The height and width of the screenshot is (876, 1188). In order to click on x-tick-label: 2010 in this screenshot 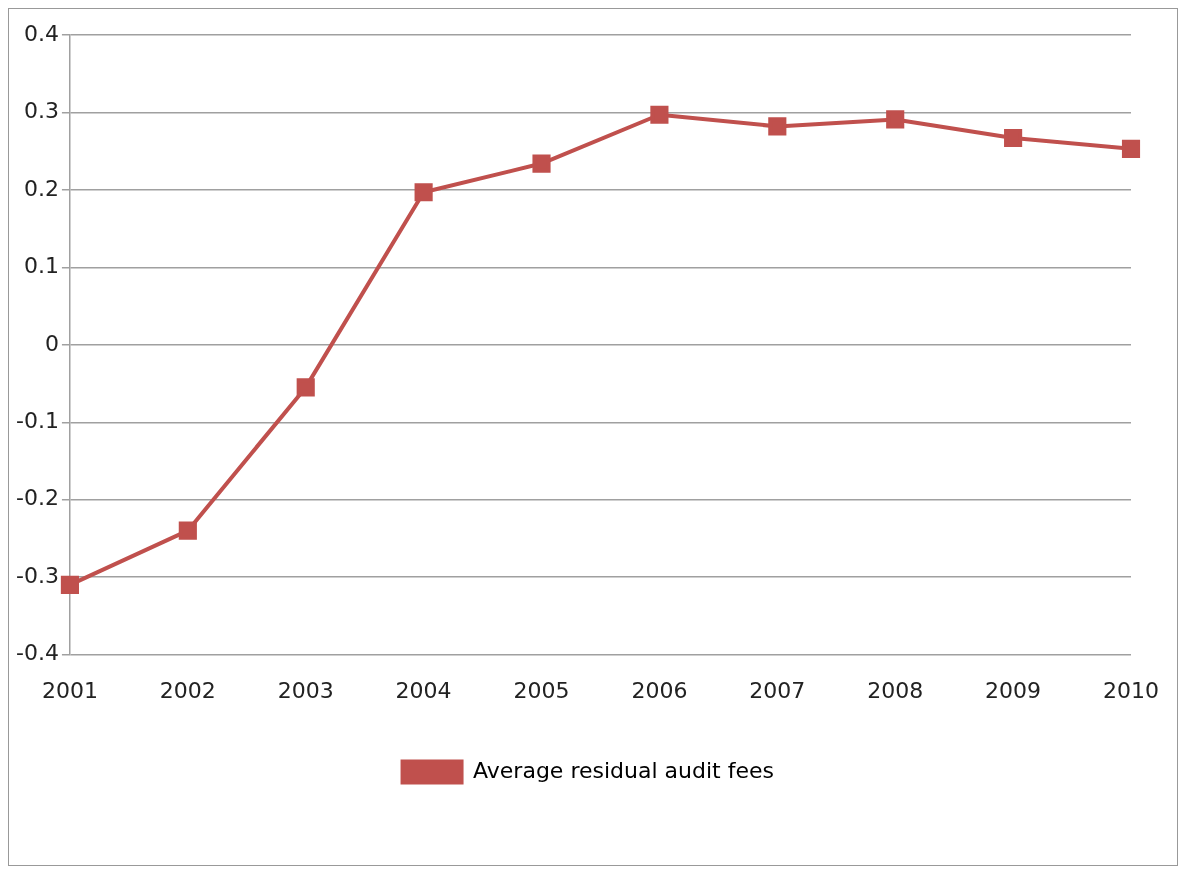, I will do `click(1131, 690)`.